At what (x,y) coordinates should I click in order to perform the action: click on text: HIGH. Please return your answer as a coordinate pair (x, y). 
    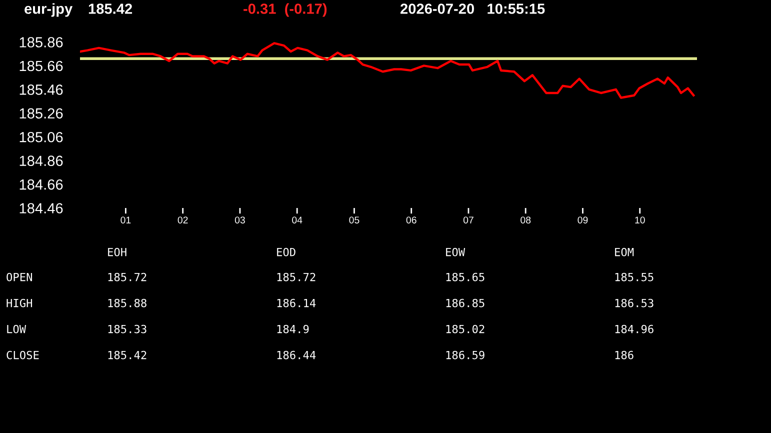
    Looking at the image, I should click on (19, 303).